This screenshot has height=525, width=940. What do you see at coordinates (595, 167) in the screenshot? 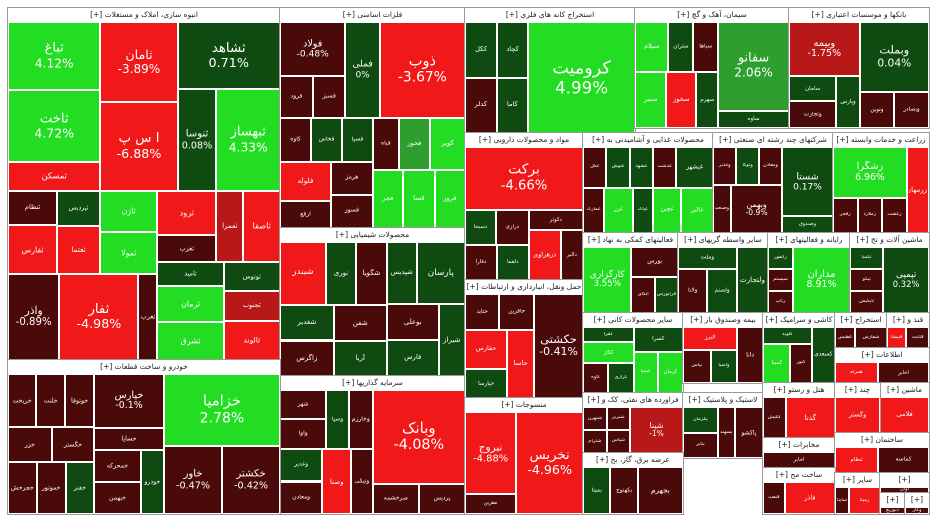
I see `stock-tile: غگل` at bounding box center [595, 167].